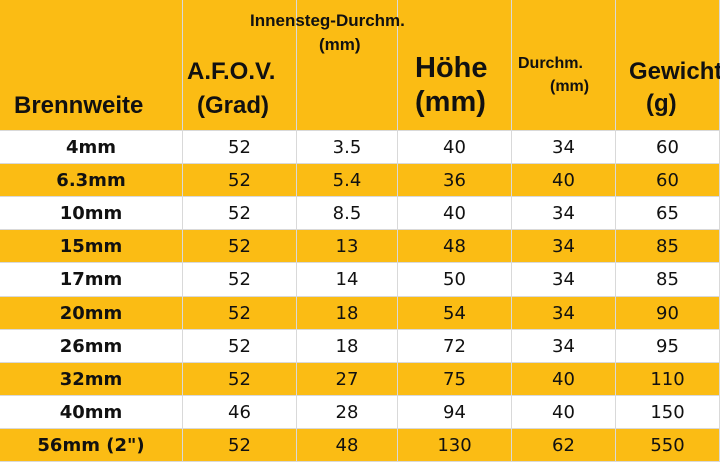  I want to click on cell-gewicht: 90, so click(668, 313).